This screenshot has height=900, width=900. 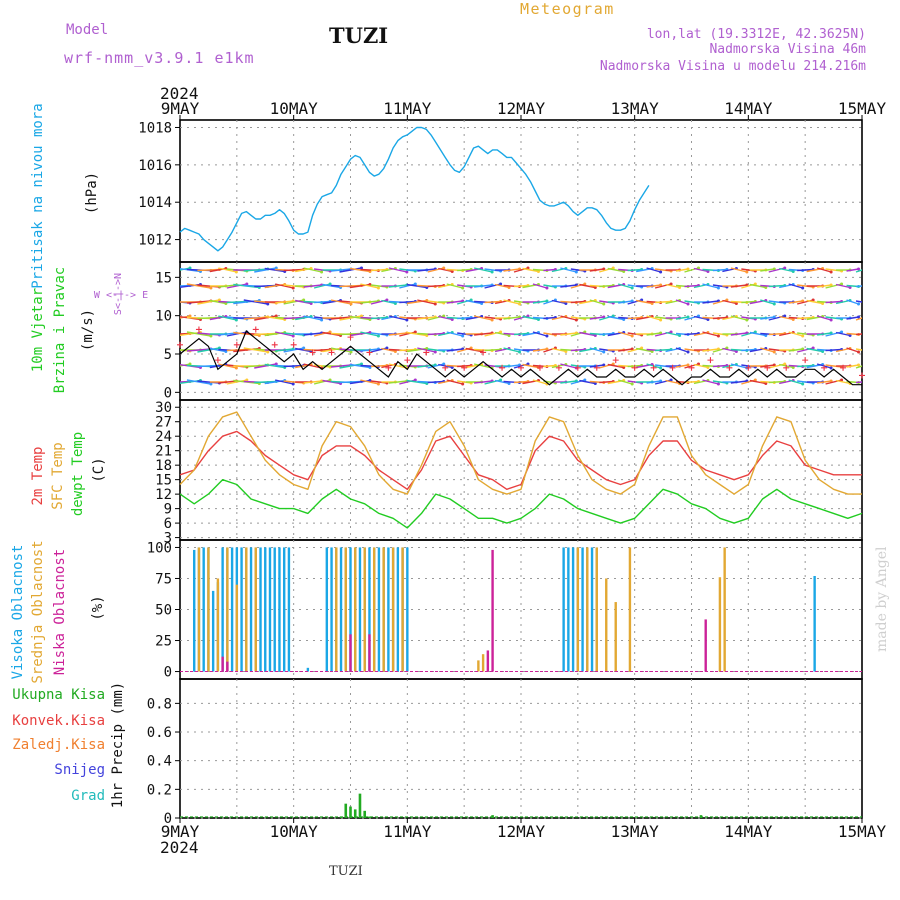 I want to click on wind-arrows, so click(x=521, y=326).